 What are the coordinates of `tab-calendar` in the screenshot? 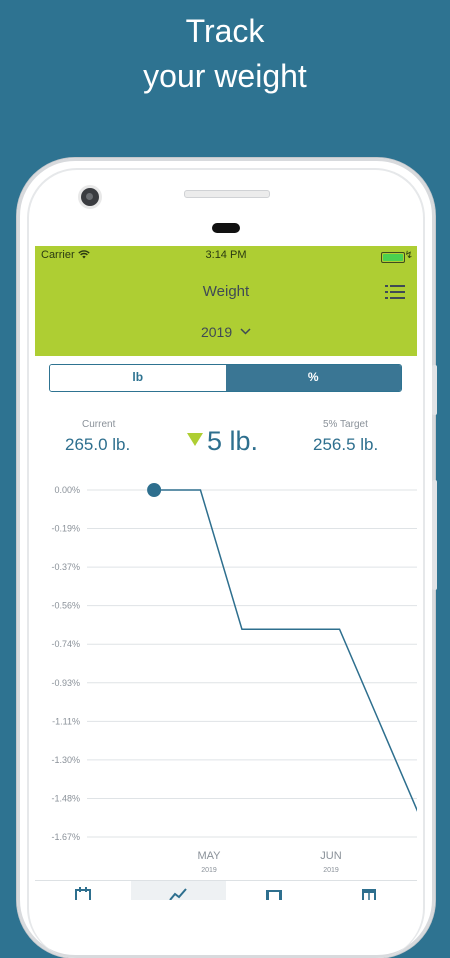 It's located at (83, 890).